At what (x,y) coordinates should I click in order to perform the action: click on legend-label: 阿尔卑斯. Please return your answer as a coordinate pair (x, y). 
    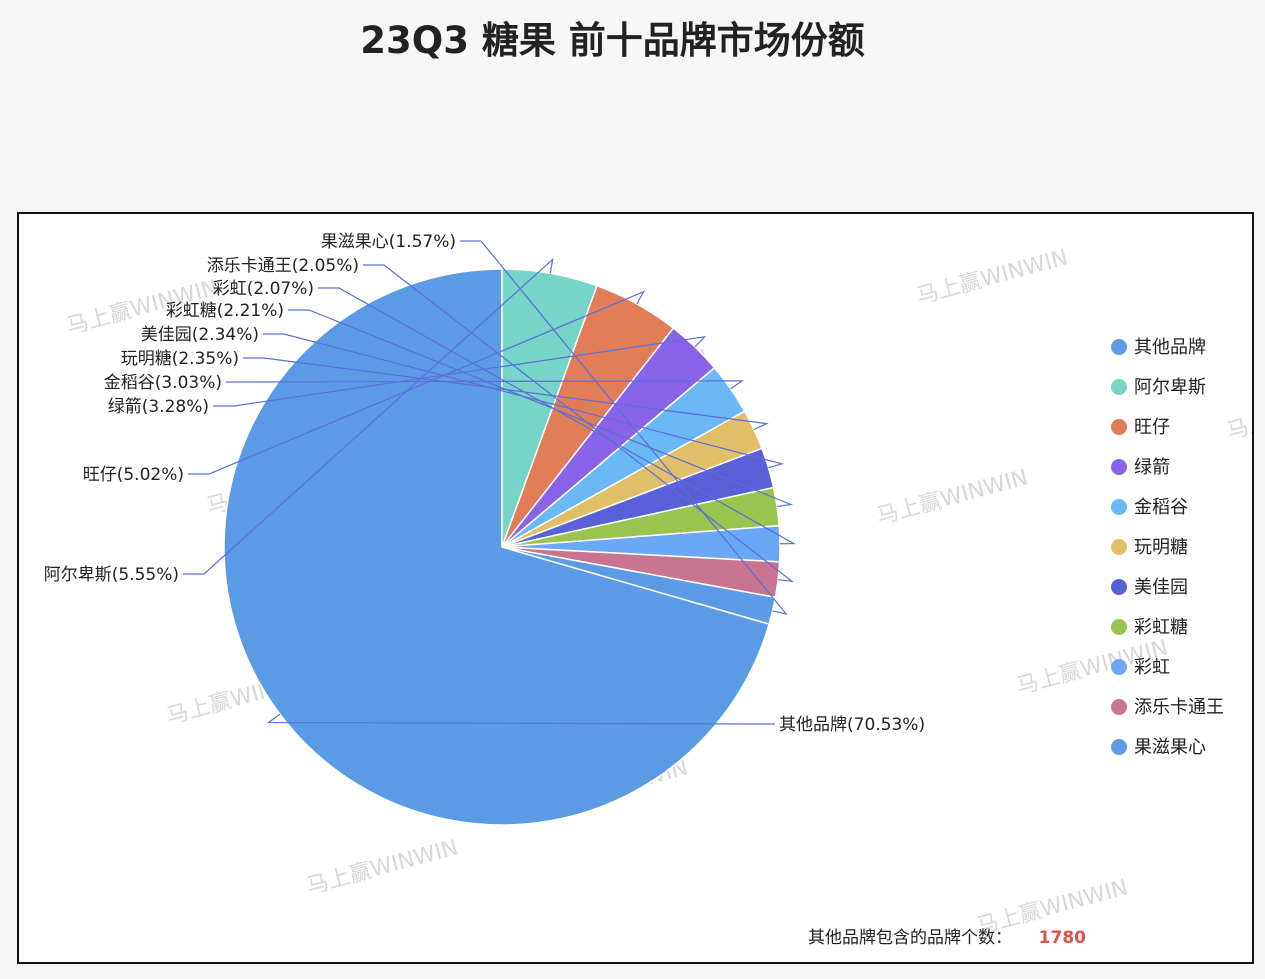
    Looking at the image, I should click on (1170, 387).